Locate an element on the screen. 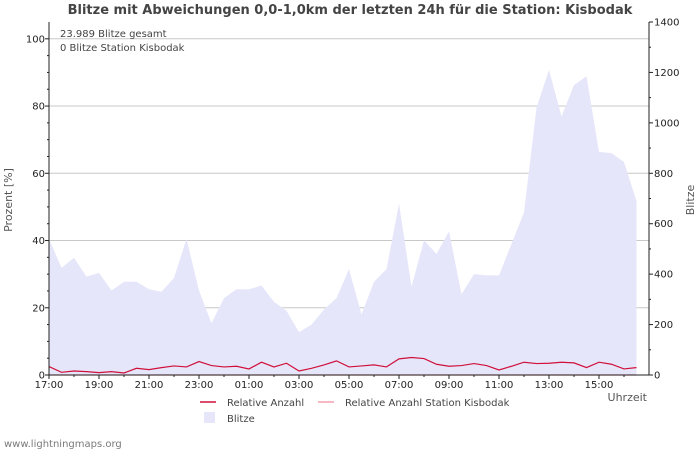 This screenshot has width=700, height=450. y2-axis-label: Blitze is located at coordinates (690, 200).